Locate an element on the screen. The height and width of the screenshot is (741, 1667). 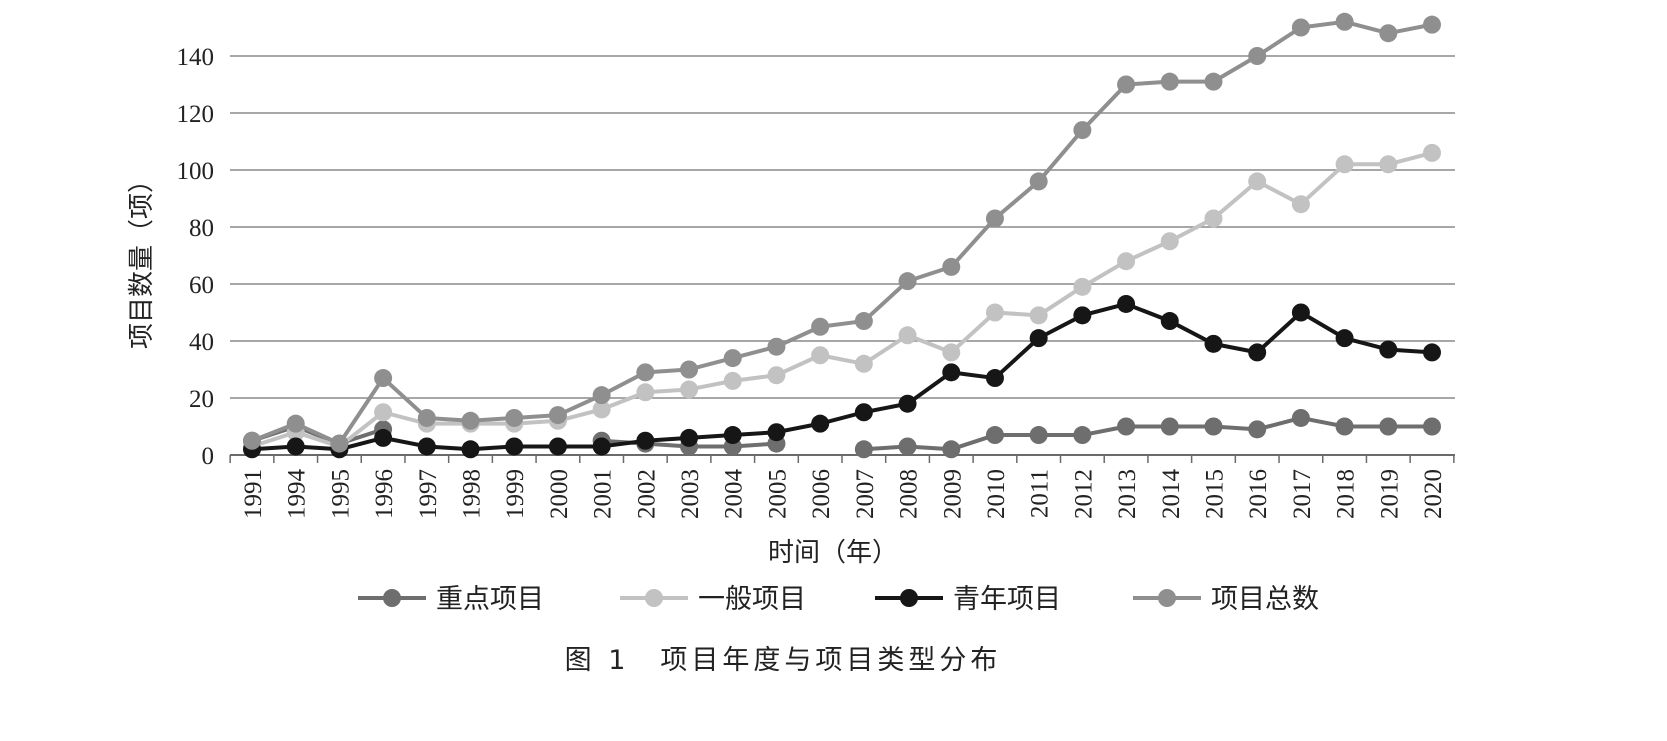
x-tick-label: 2017 is located at coordinates (1302, 494).